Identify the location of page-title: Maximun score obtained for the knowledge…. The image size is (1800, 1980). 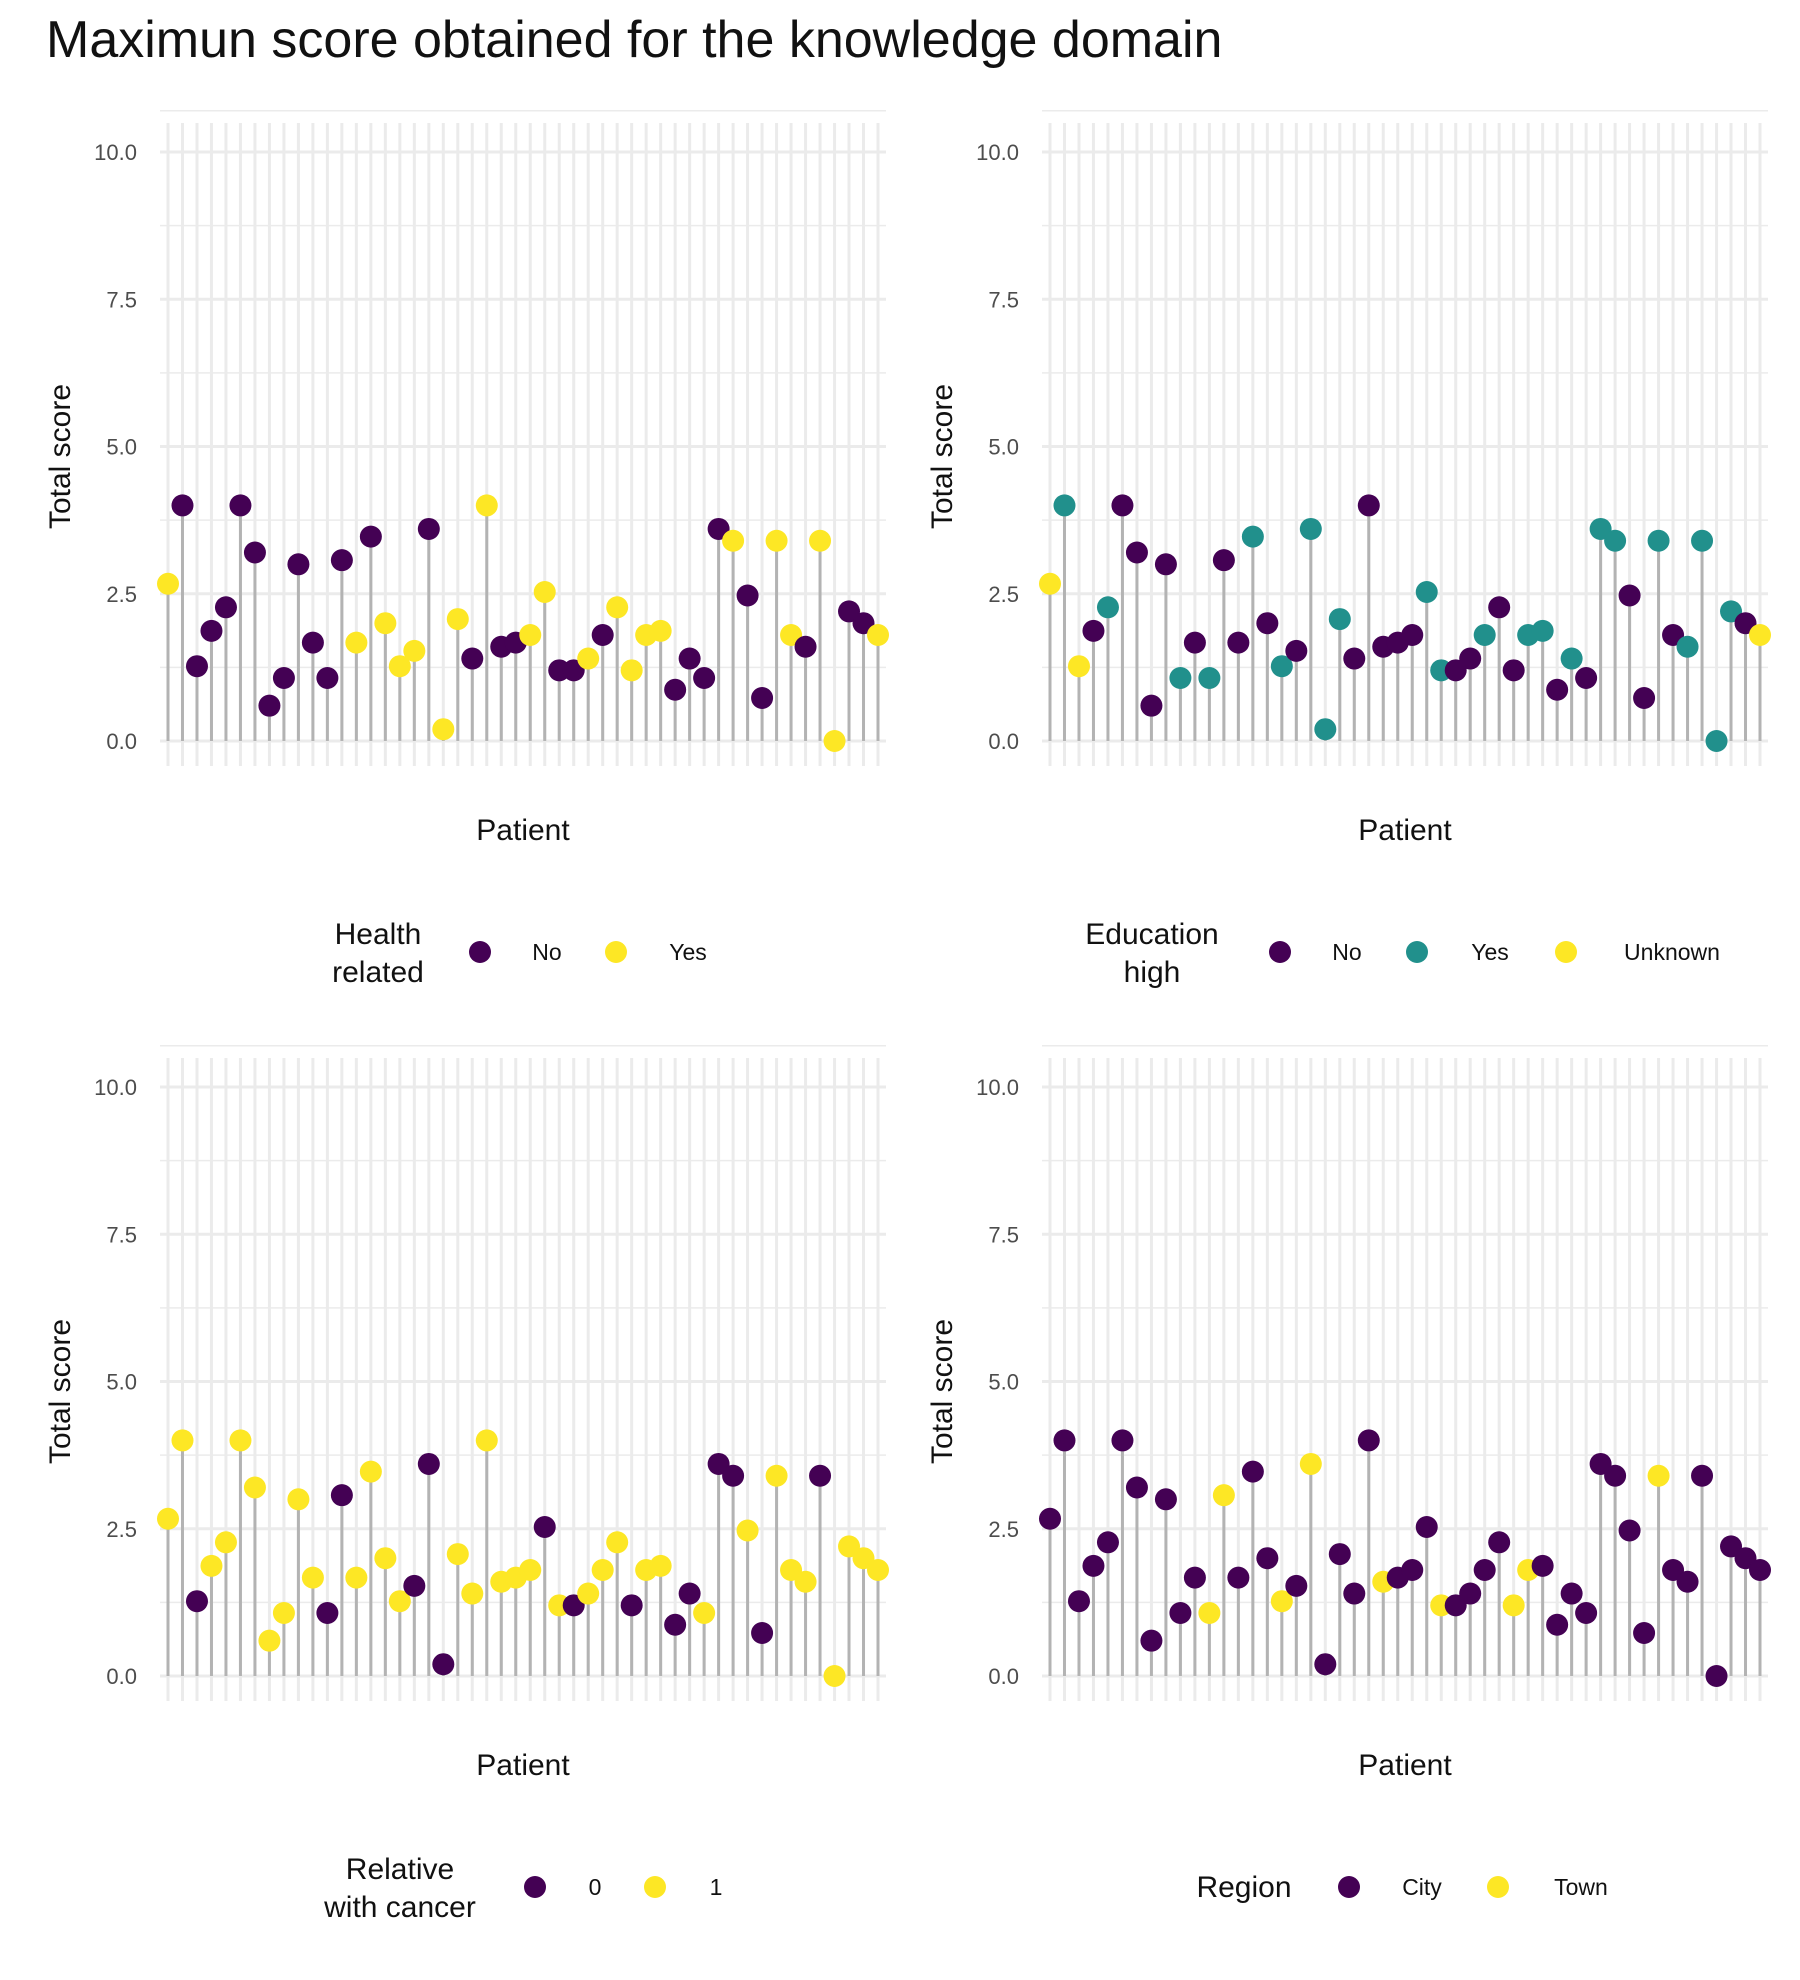
(634, 40).